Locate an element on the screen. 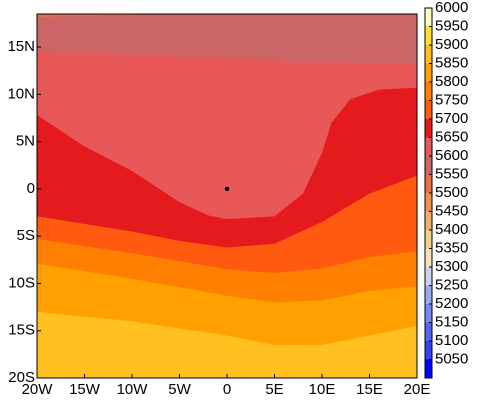 This screenshot has width=480, height=405. colorbar-tick-label: 5950 is located at coordinates (451, 25).